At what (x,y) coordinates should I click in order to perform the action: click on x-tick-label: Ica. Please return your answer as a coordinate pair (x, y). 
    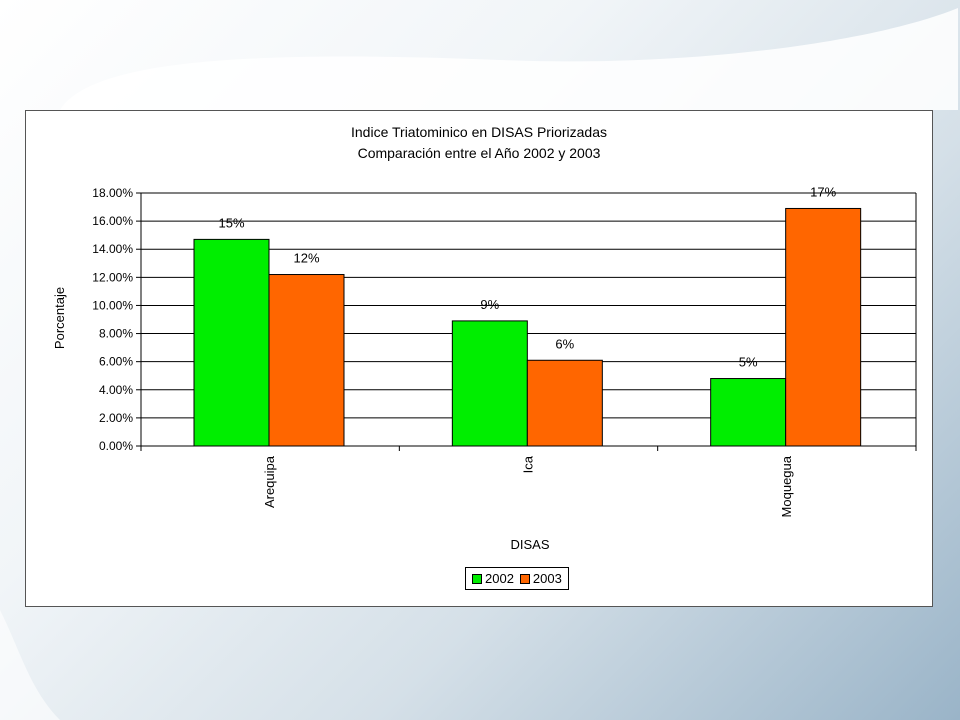
    Looking at the image, I should click on (528, 464).